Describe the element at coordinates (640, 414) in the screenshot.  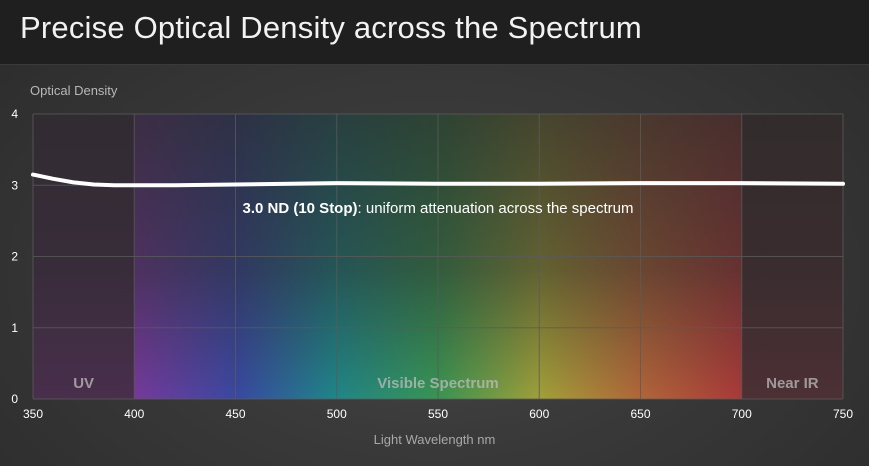
I see `x-tick-label: 650` at that location.